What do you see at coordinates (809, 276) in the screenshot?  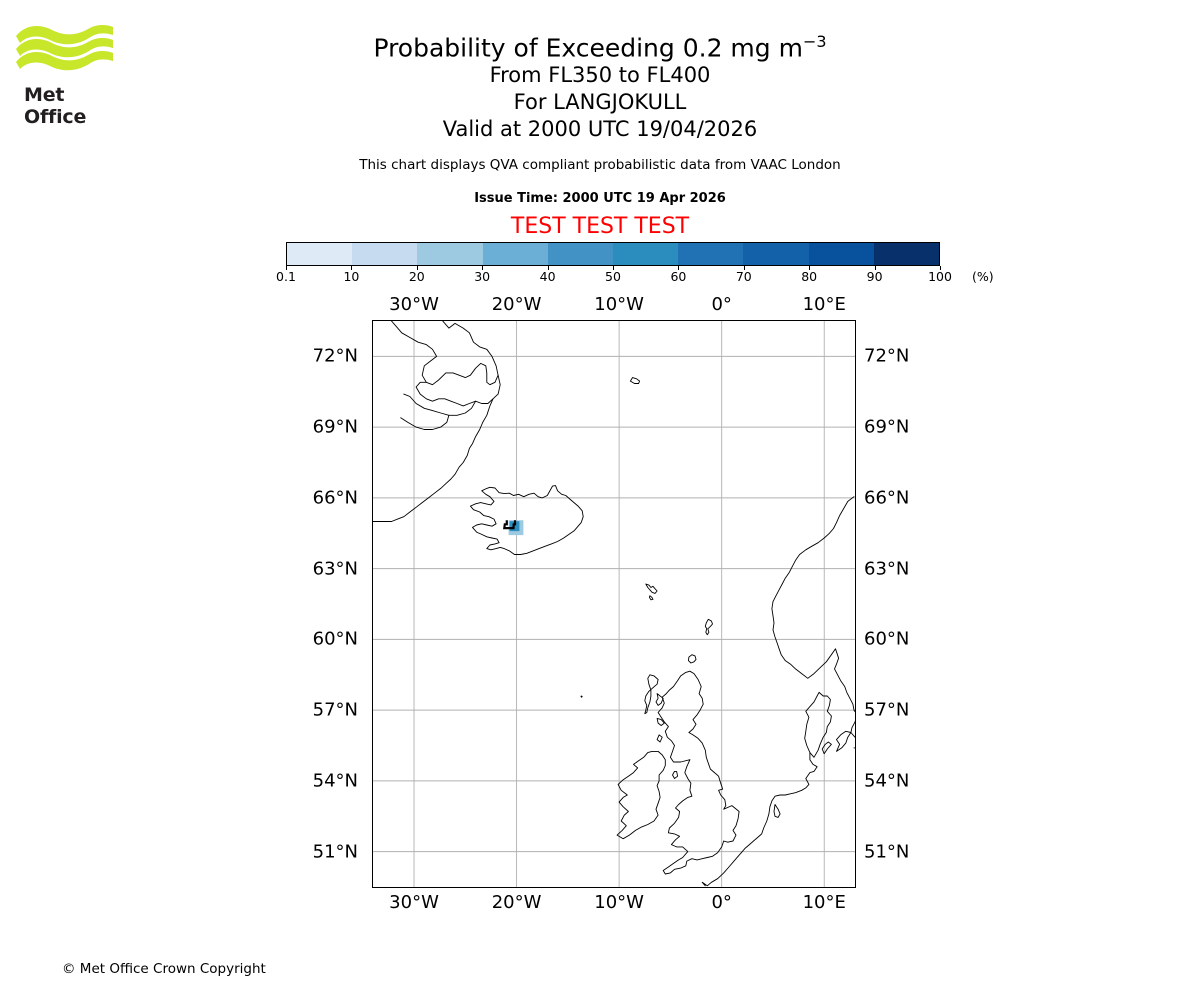 I see `colorbar-tick-80: 80` at bounding box center [809, 276].